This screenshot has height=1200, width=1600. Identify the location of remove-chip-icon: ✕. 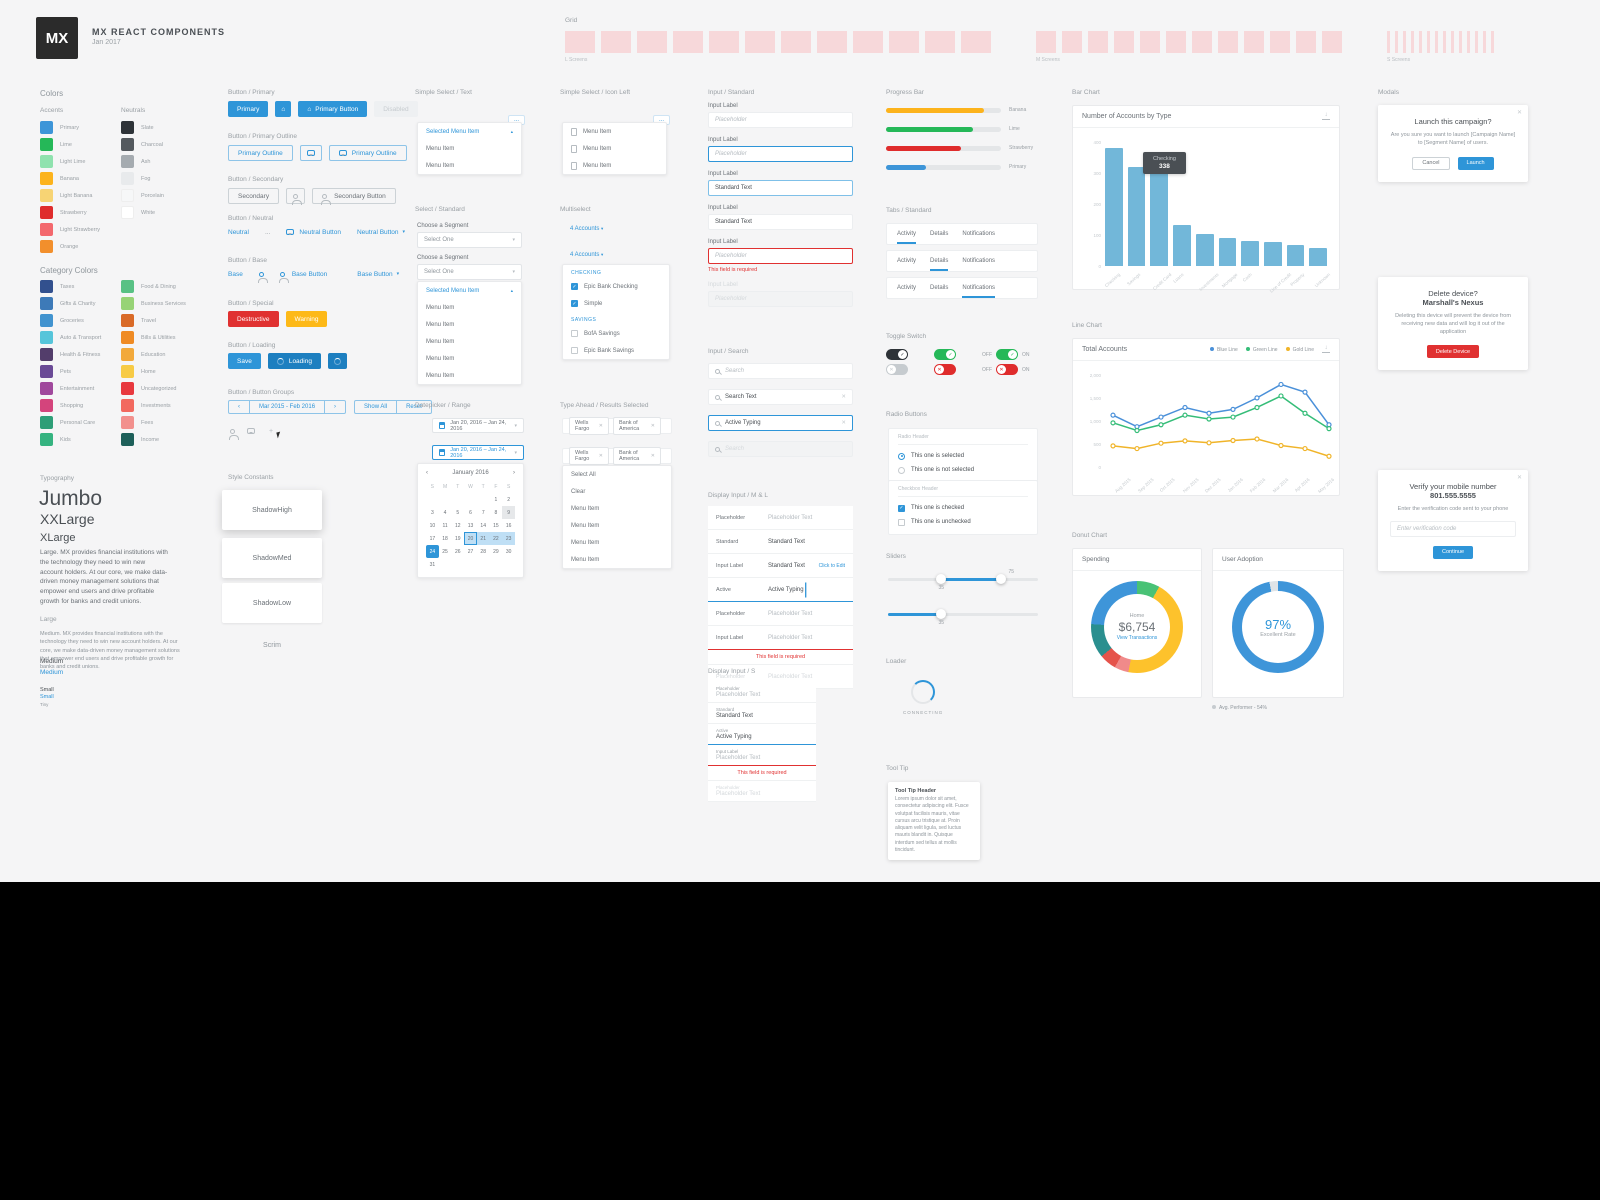
(652, 456).